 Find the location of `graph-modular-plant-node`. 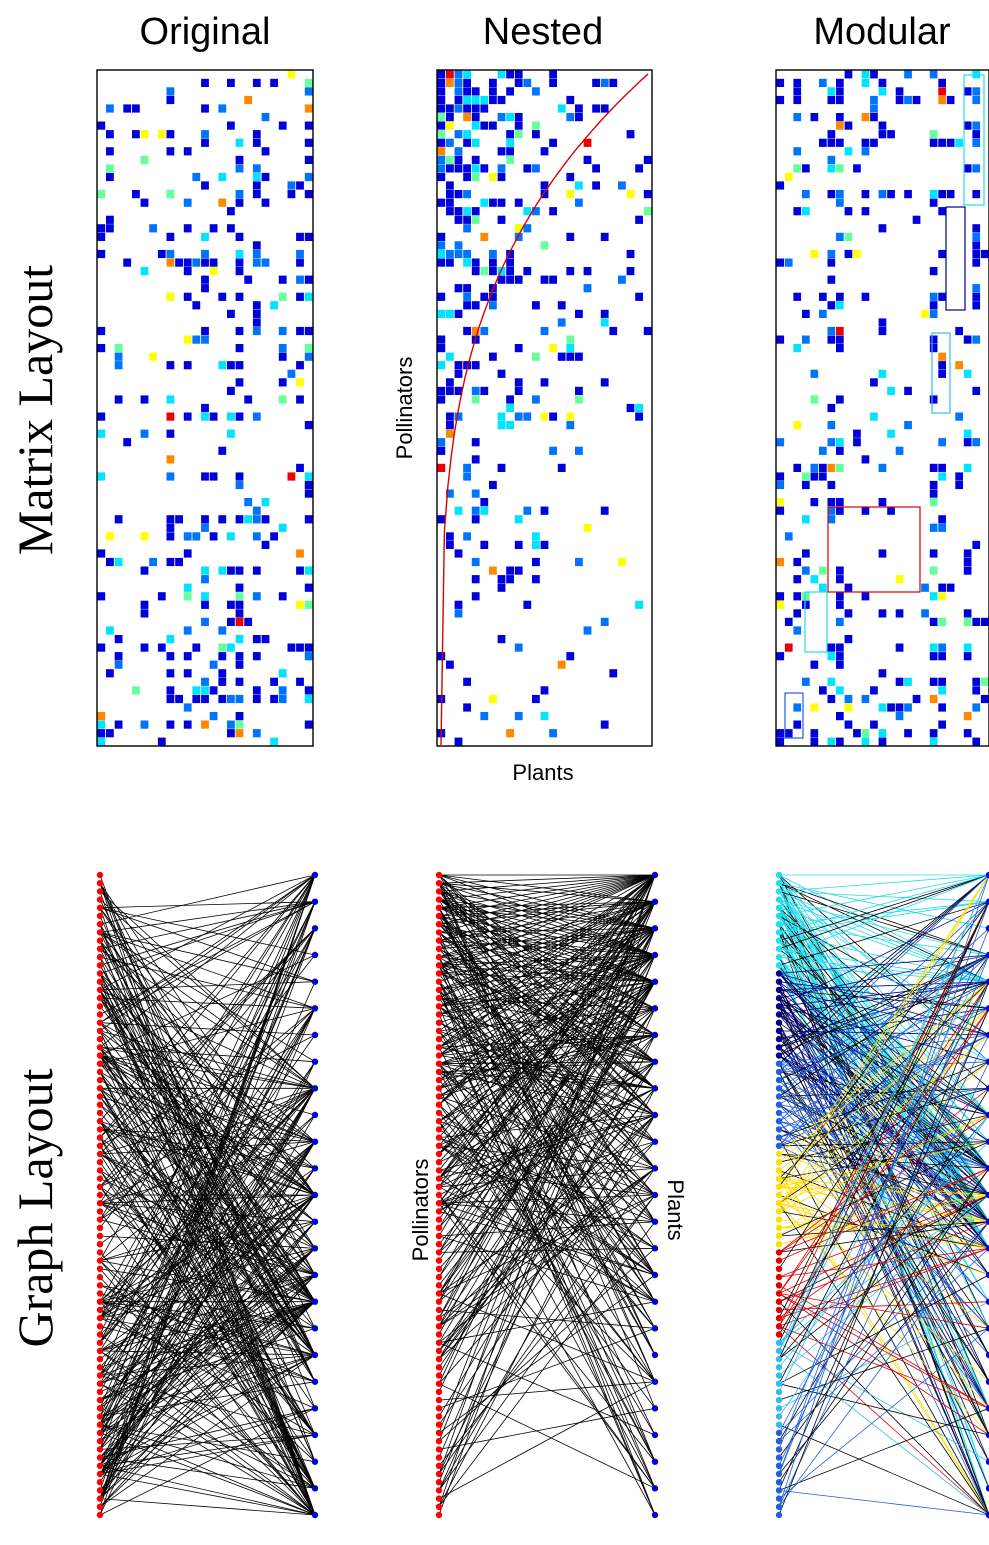

graph-modular-plant-node is located at coordinates (987, 1275).